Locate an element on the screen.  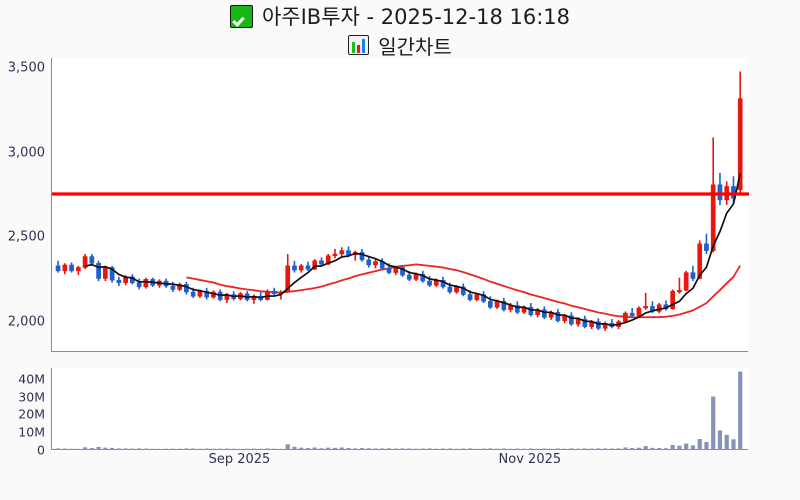
volume-chart-panel is located at coordinates (399, 409).